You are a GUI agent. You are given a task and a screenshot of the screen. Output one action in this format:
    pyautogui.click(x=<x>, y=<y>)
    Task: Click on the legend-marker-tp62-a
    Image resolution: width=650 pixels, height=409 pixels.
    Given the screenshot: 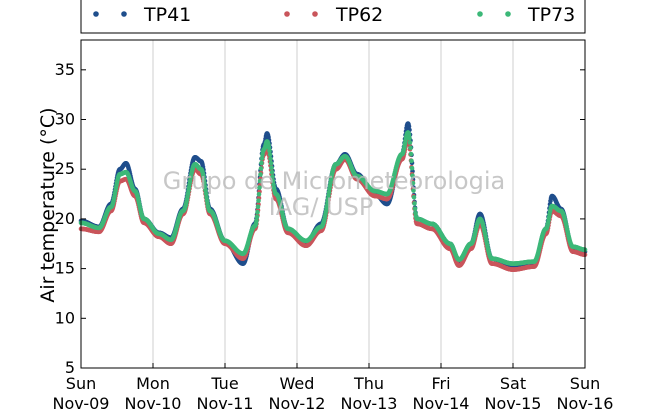 What is the action you would take?
    pyautogui.click(x=287, y=14)
    